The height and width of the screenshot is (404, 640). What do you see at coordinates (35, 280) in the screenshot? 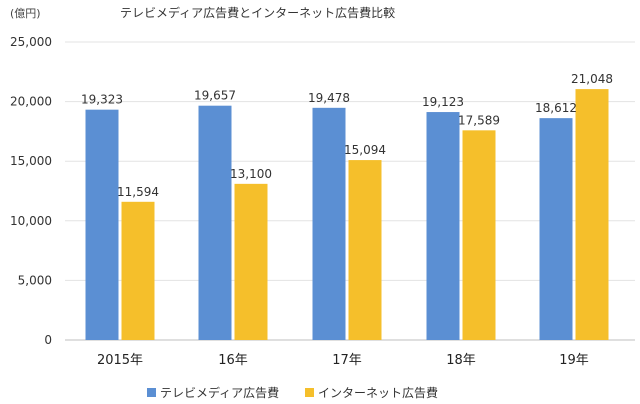
I see `y-tick-label: 5,000` at bounding box center [35, 280].